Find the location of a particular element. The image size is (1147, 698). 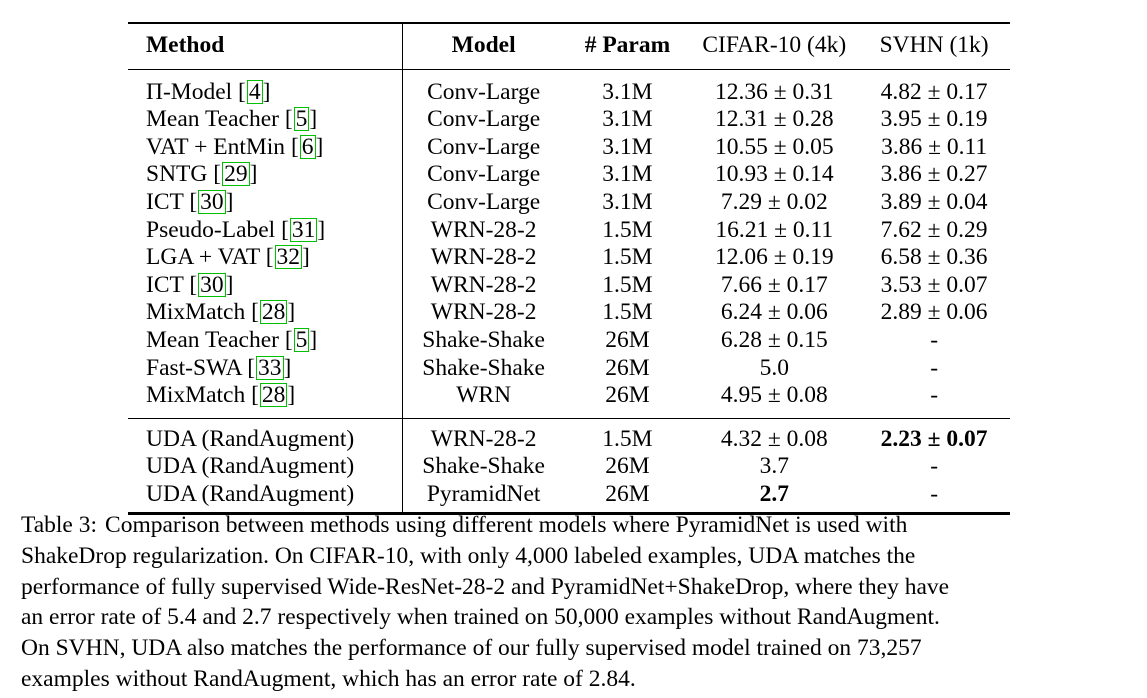

svhn-cell: 3.95 ± 0.19 is located at coordinates (934, 119).